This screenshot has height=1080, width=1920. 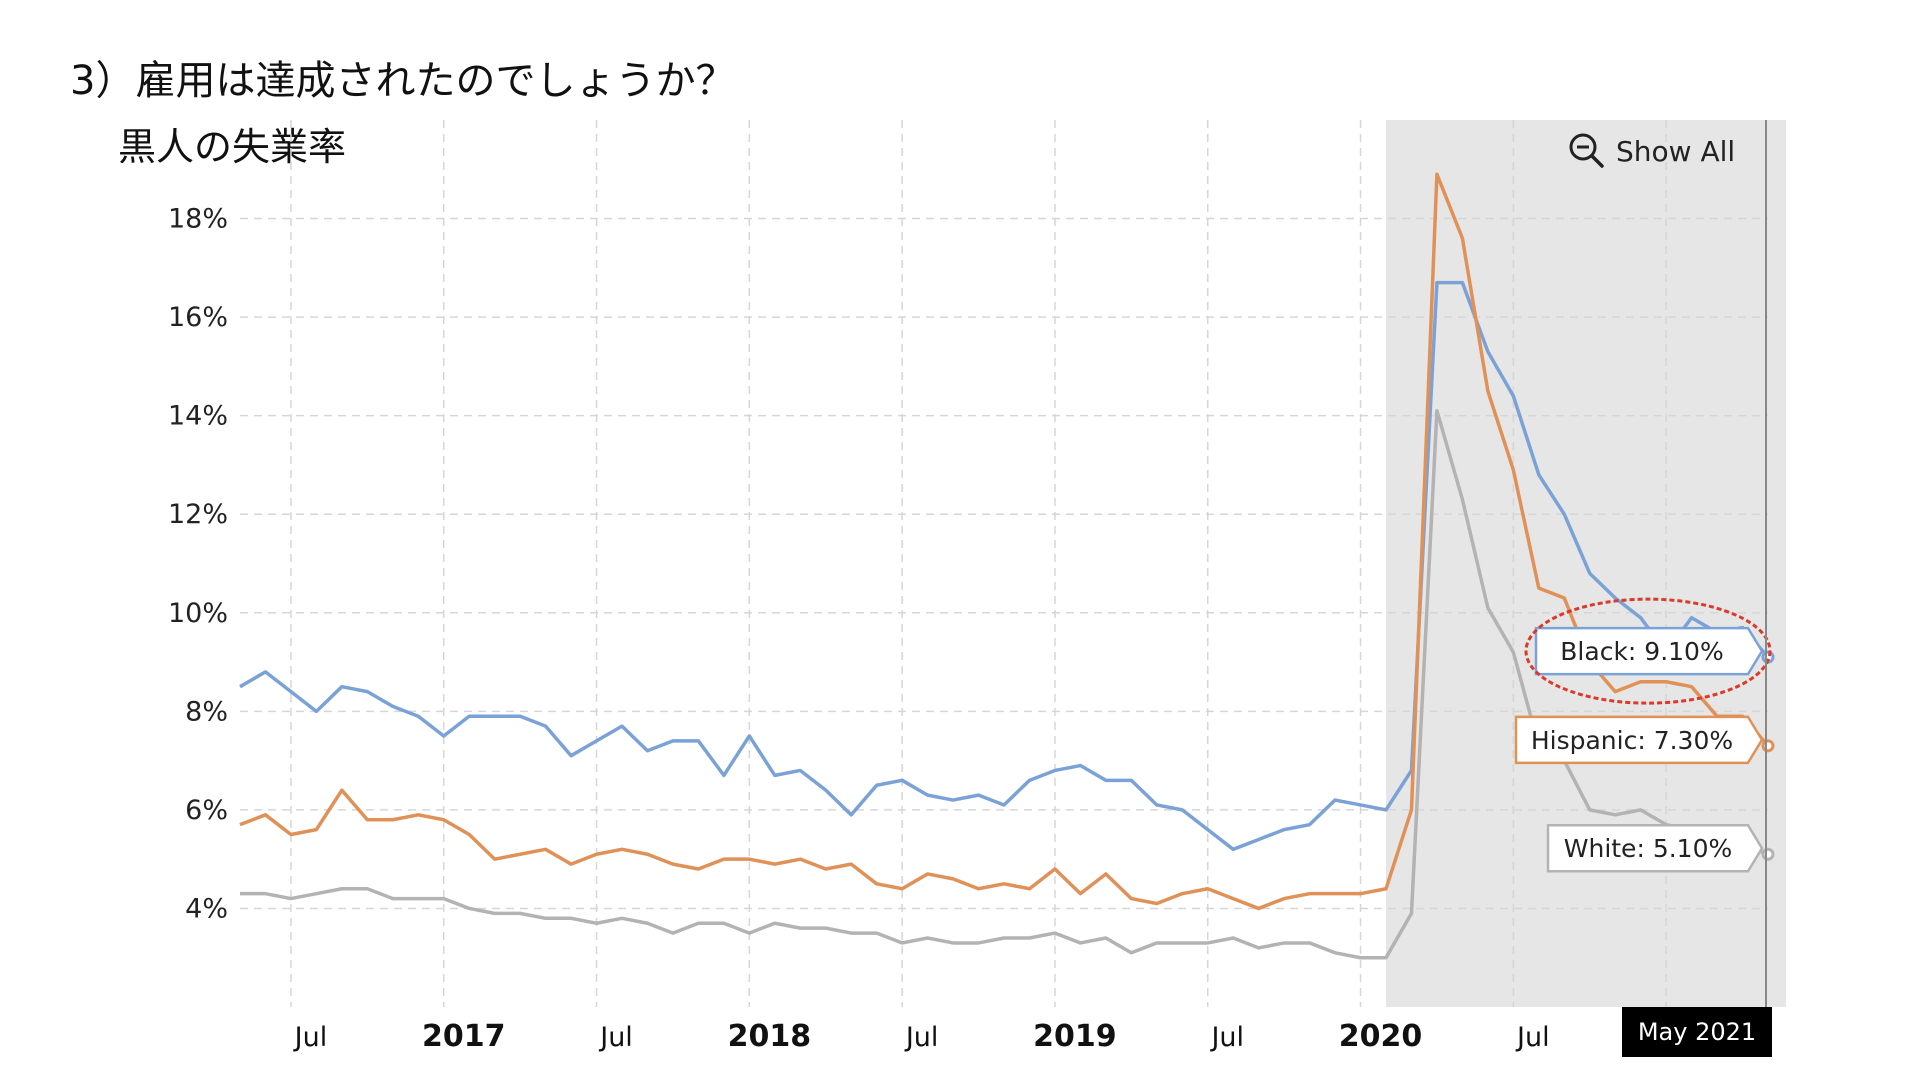 What do you see at coordinates (206, 711) in the screenshot?
I see `y-tick-label: 8%` at bounding box center [206, 711].